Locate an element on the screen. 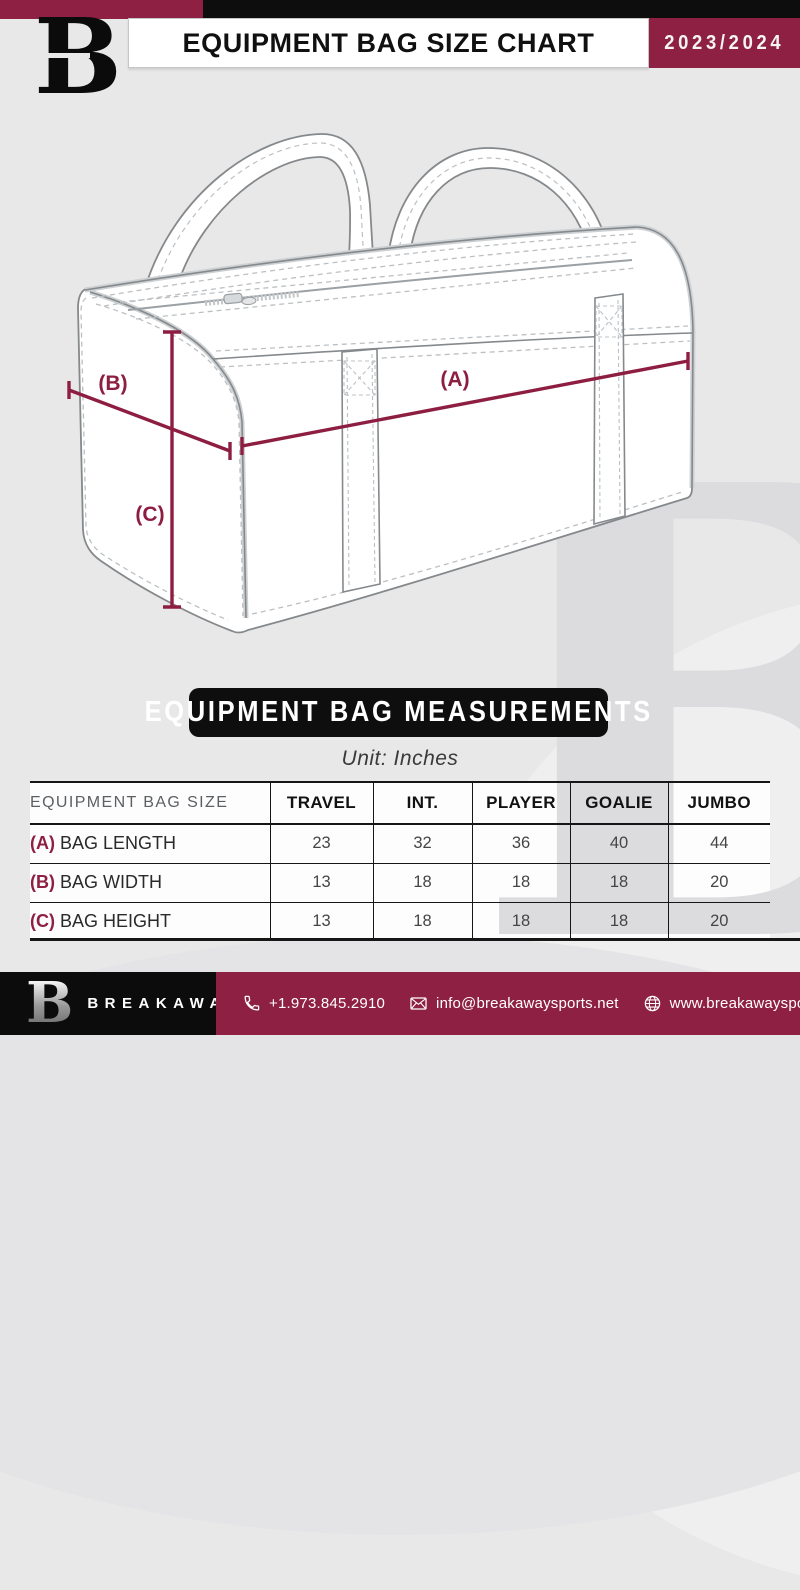 The image size is (800, 1590). brand-logo: B is located at coordinates (75, 57).